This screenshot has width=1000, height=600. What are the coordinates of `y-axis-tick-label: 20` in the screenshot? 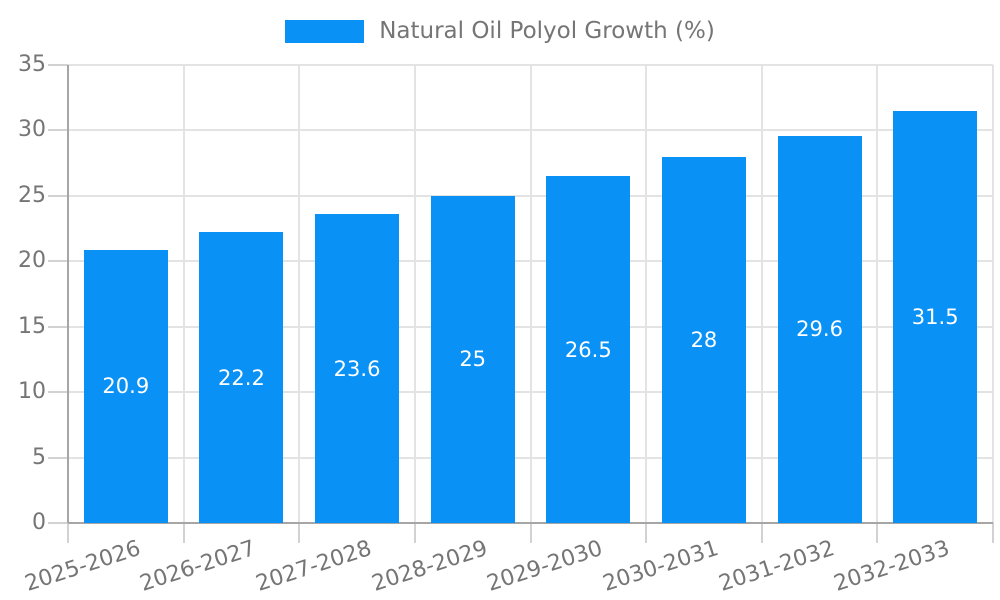 It's located at (32, 261).